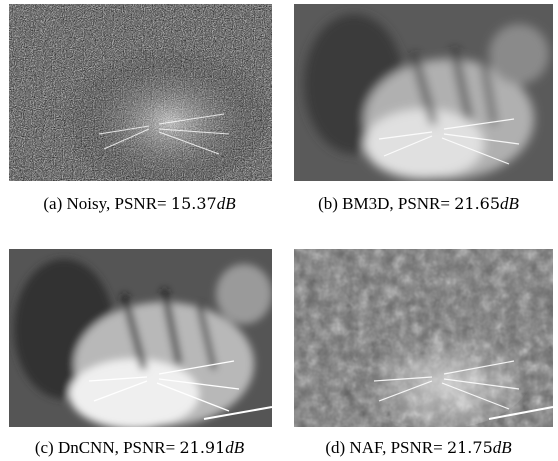 The image size is (558, 461). Describe the element at coordinates (116, 203) in the screenshot. I see `caption-method: Noisy, PSNR=` at that location.